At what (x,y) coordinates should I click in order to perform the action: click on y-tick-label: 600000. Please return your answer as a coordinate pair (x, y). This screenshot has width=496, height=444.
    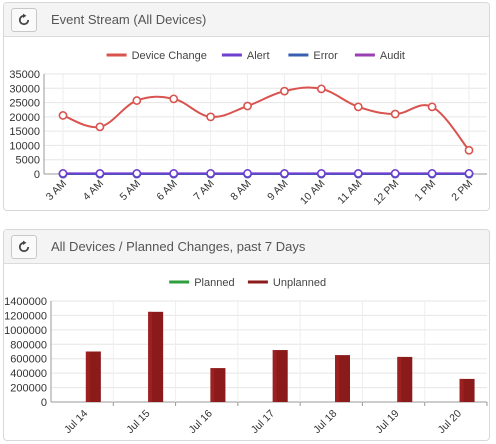
    Looking at the image, I should click on (28, 360).